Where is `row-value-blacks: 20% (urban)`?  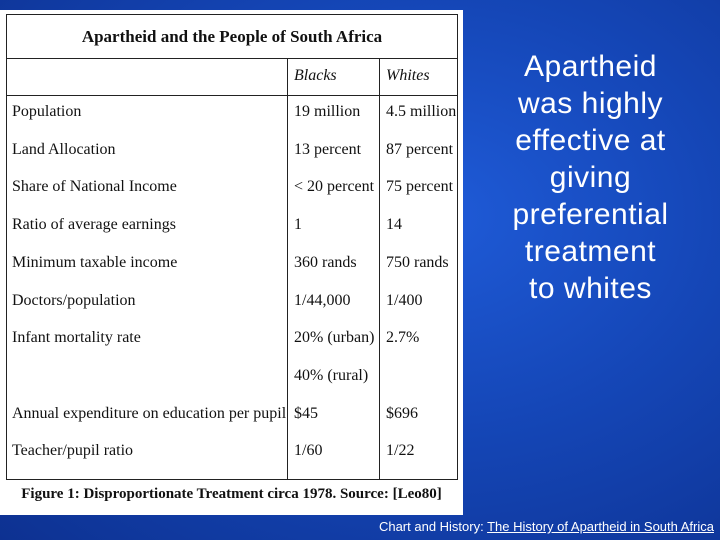 row-value-blacks: 20% (urban) is located at coordinates (334, 338).